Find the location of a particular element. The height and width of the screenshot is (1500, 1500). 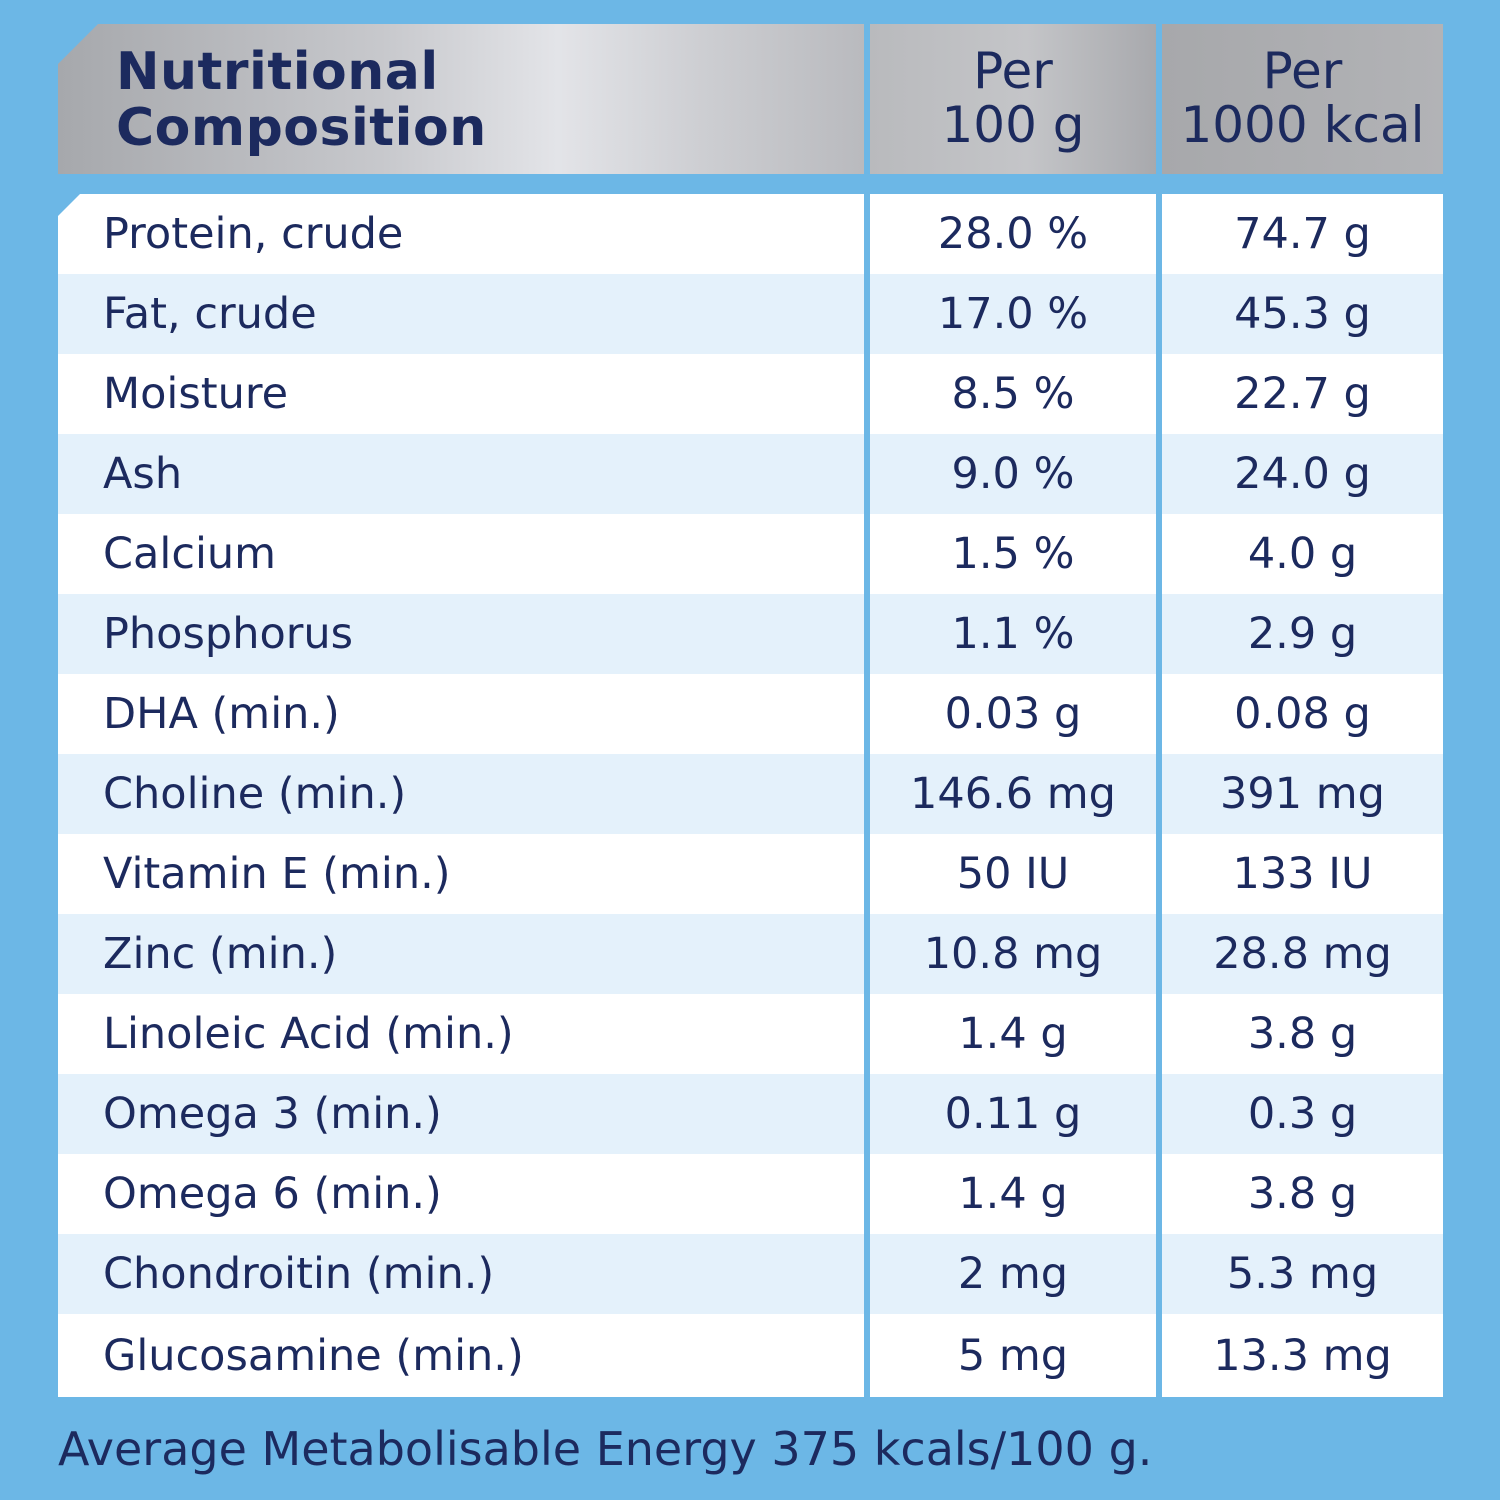

table-row: Omega 3 (min.) 0.11 g 0.3 g is located at coordinates (750, 1114).